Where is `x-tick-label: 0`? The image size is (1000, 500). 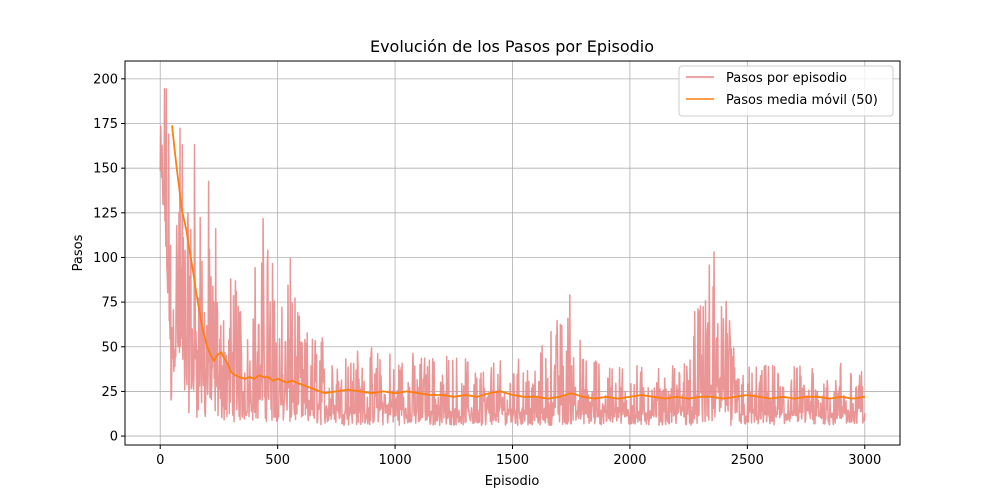 x-tick-label: 0 is located at coordinates (160, 460).